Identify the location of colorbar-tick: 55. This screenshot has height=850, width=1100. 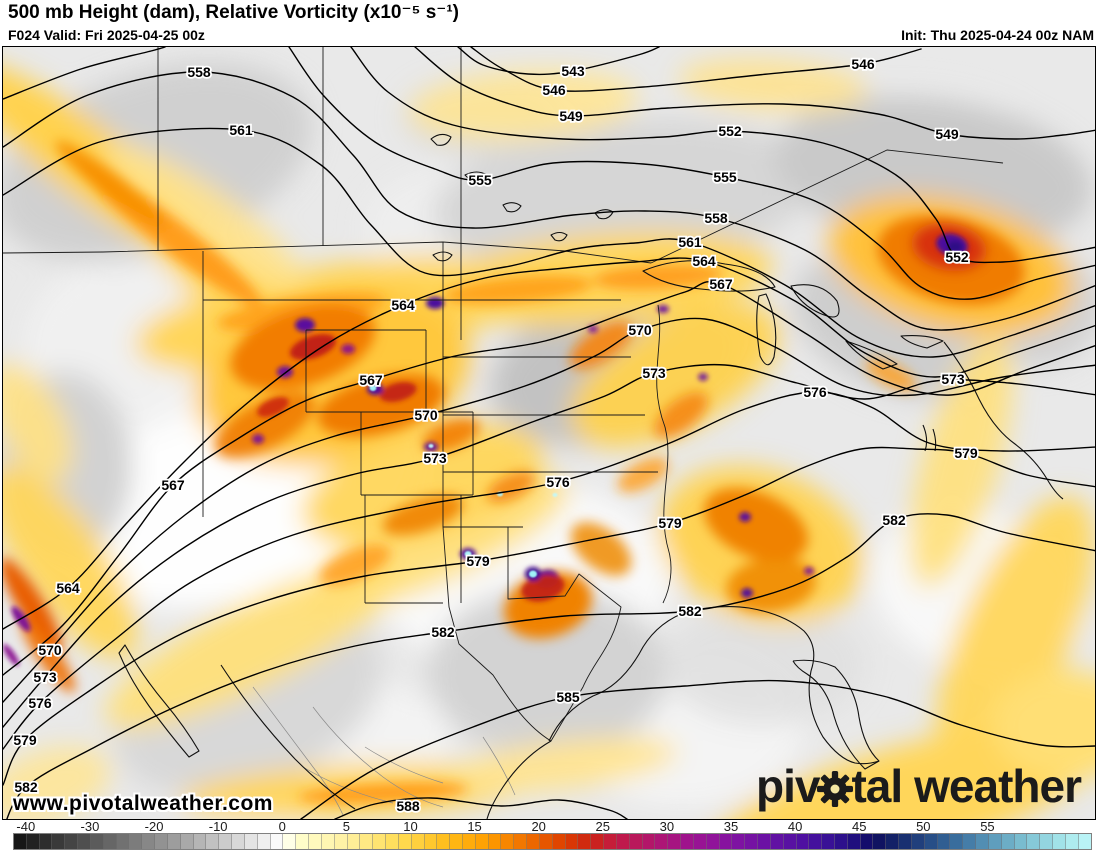
(987, 826).